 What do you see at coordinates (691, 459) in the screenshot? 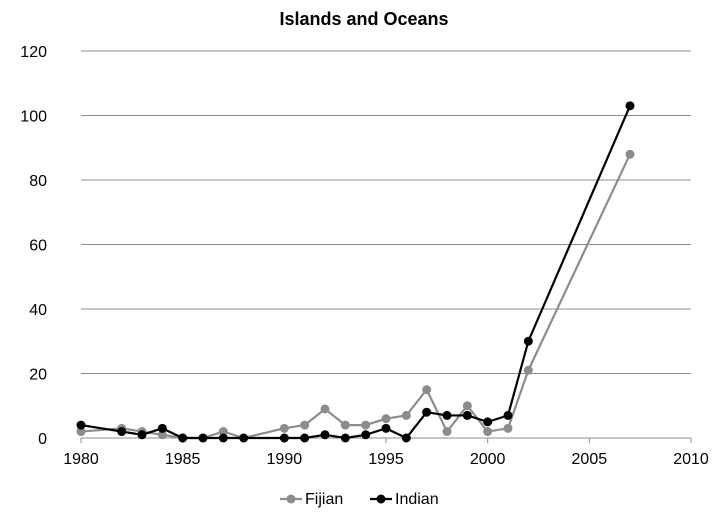
I see `x-tick-label: 2010` at bounding box center [691, 459].